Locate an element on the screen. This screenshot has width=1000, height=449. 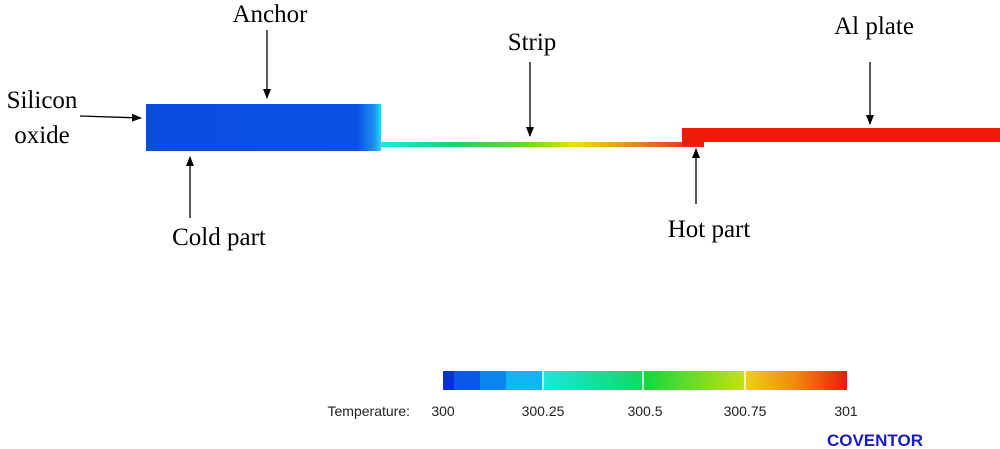
temperature-scale is located at coordinates (645, 380).